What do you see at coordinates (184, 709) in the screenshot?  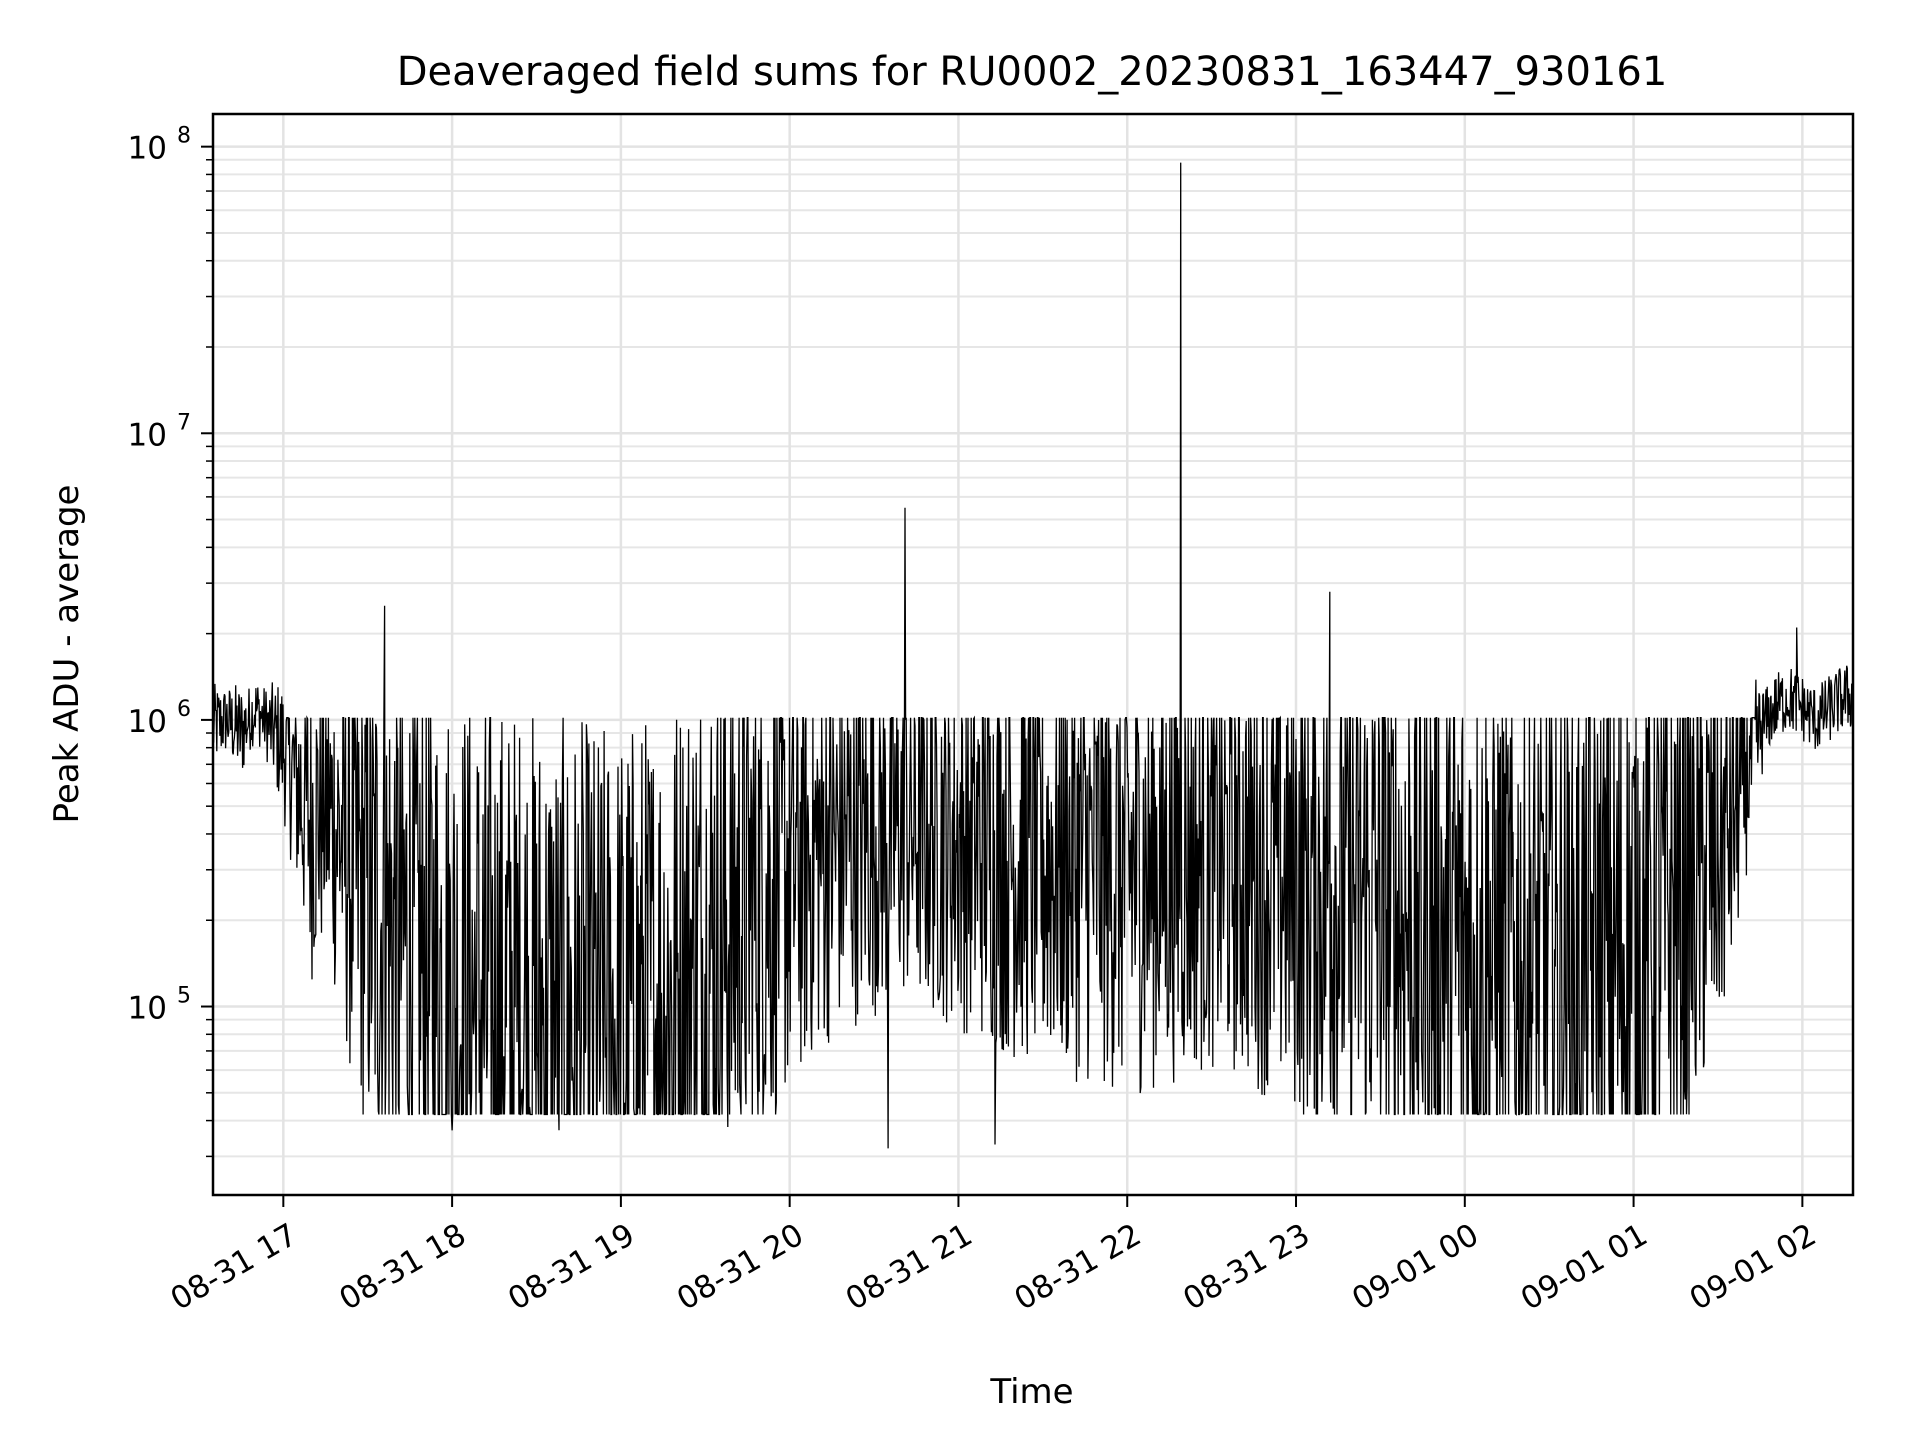 I see `y-tick-exponent: 6` at bounding box center [184, 709].